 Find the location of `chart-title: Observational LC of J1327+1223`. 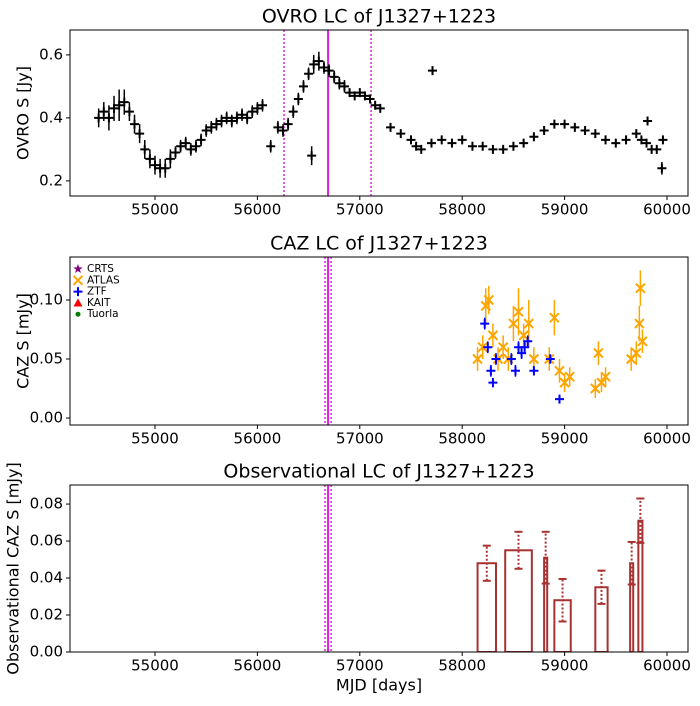

chart-title: Observational LC of J1327+1223 is located at coordinates (378, 472).